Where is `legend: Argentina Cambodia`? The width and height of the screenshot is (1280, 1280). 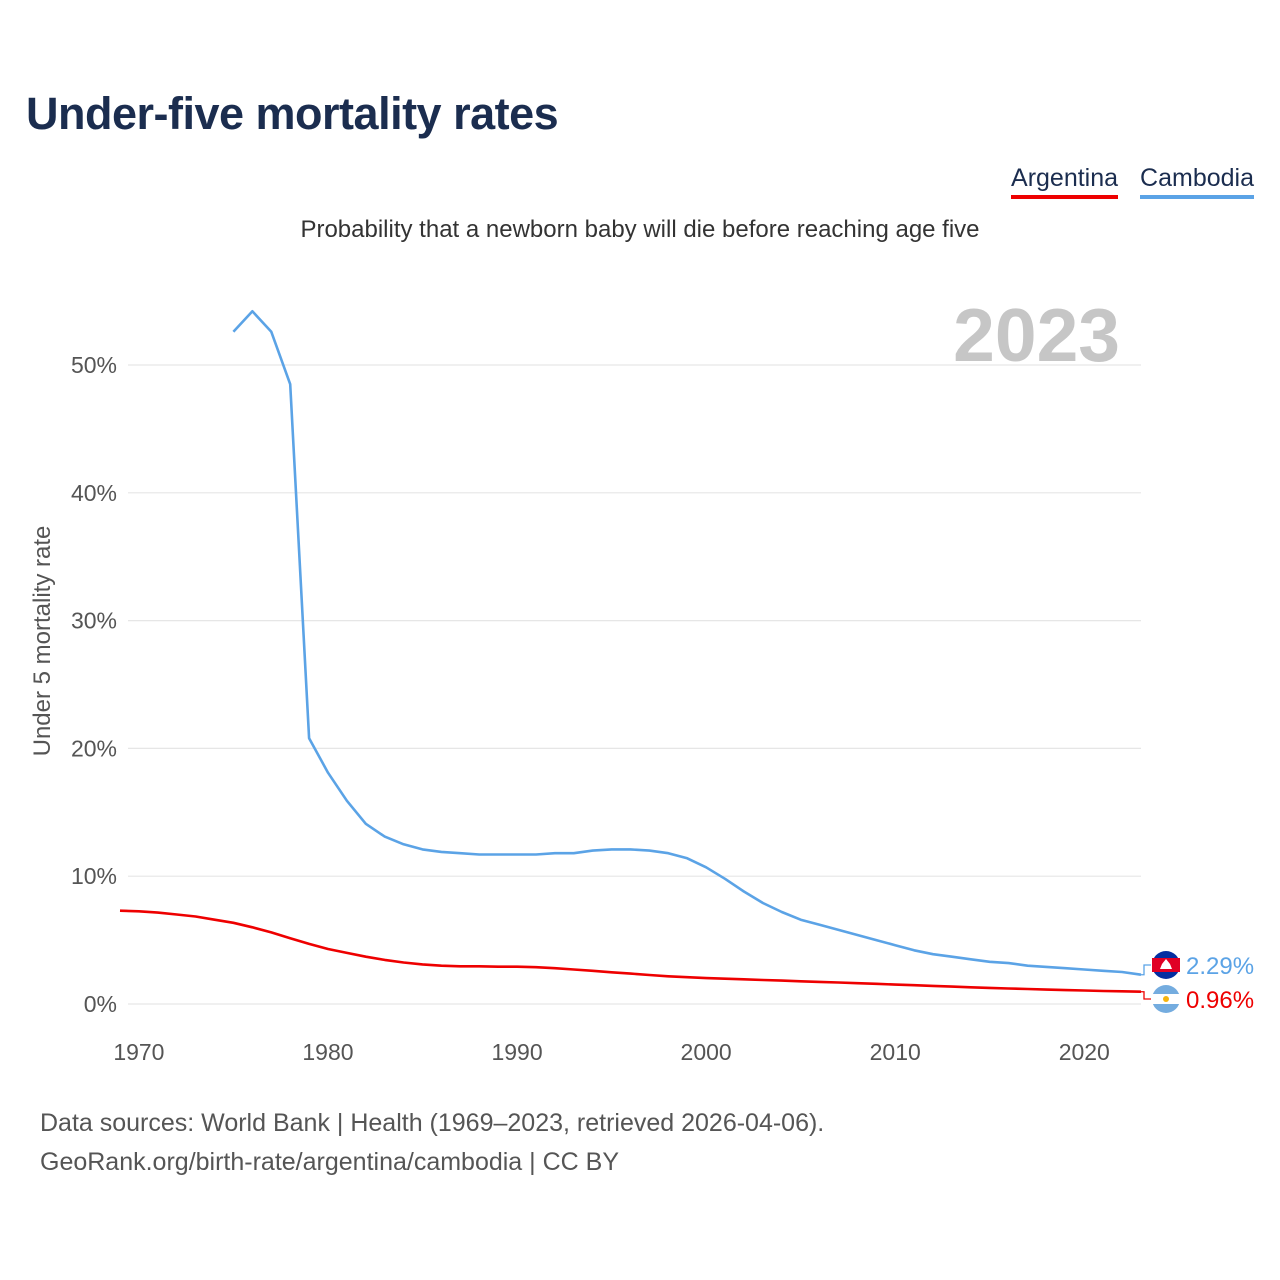 legend: Argentina Cambodia is located at coordinates (1132, 181).